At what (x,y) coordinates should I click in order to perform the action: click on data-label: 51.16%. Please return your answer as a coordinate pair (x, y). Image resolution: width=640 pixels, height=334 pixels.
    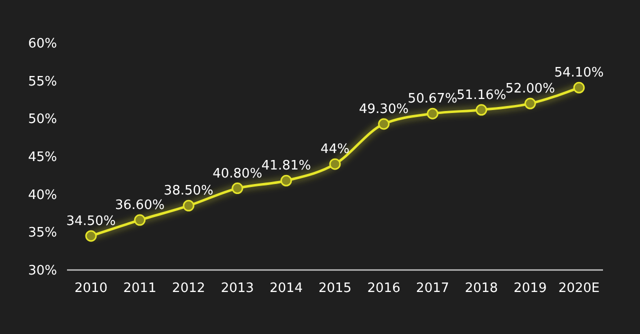
    Looking at the image, I should click on (481, 95).